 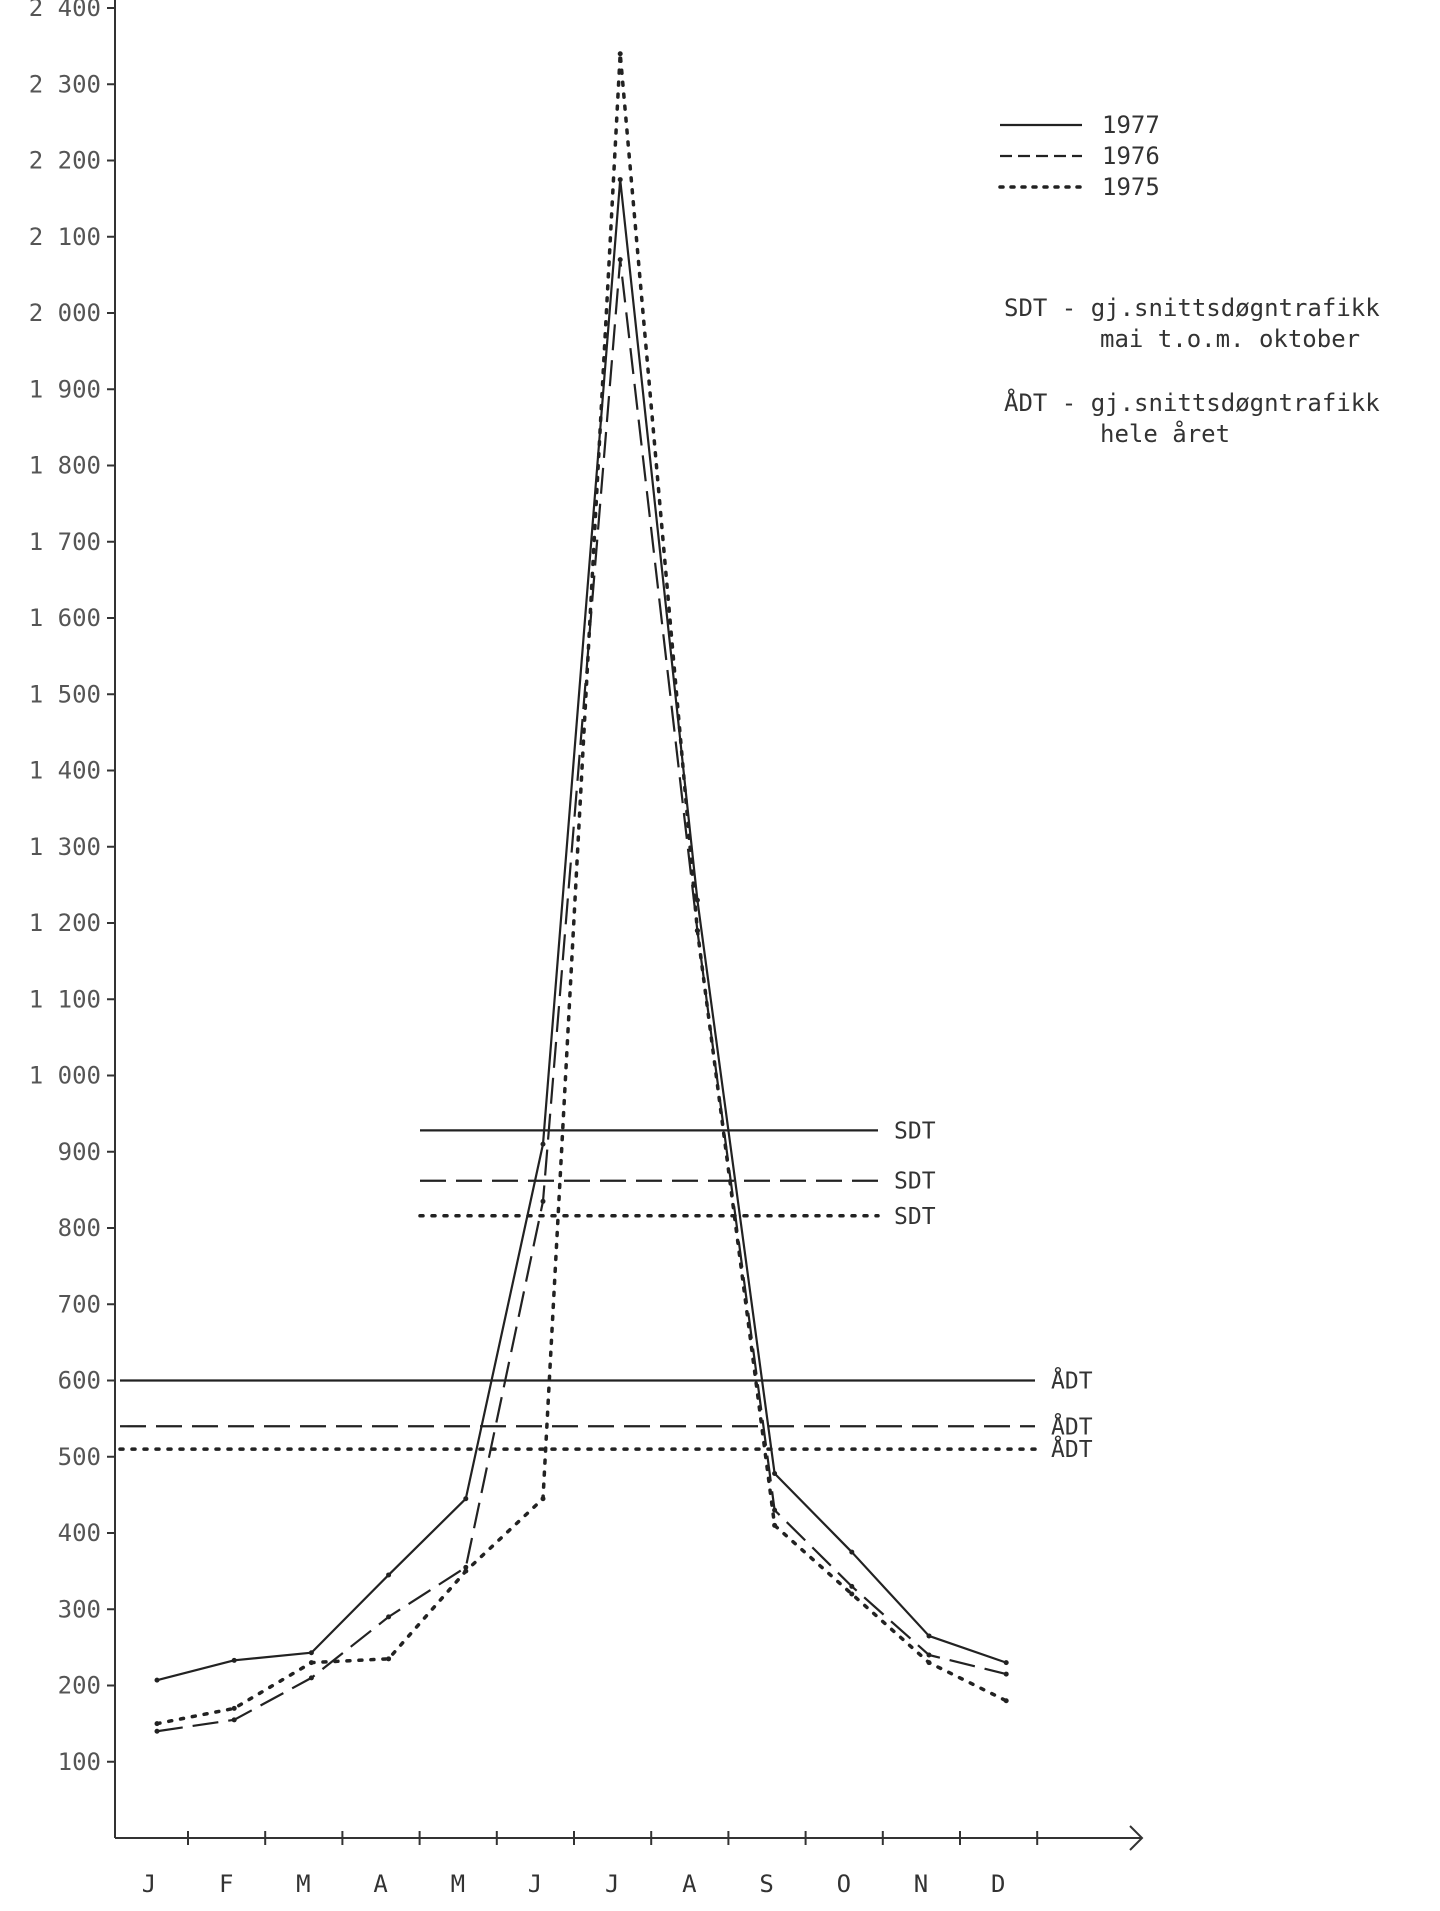 What do you see at coordinates (79, 1457) in the screenshot?
I see `y-tick-label: 500` at bounding box center [79, 1457].